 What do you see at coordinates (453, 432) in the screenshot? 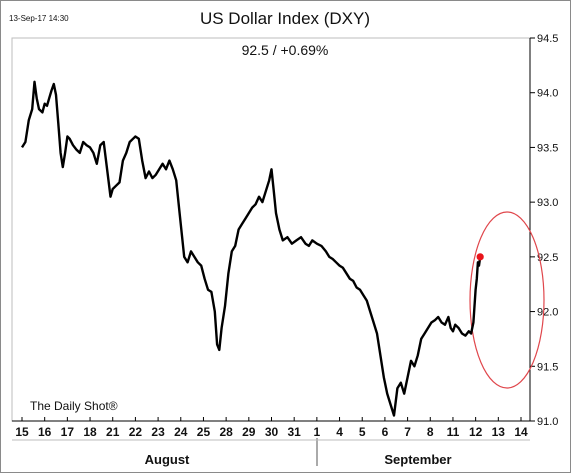
I see `x-tick-label: 11` at bounding box center [453, 432].